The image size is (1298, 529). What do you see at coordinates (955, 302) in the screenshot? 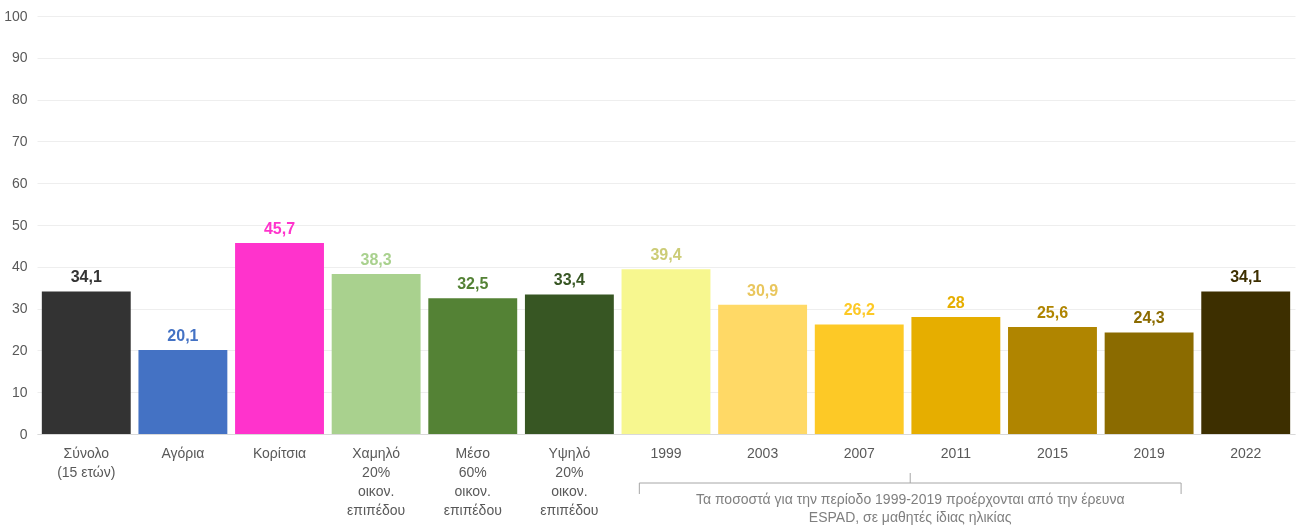
I see `data-label: 28` at bounding box center [955, 302].